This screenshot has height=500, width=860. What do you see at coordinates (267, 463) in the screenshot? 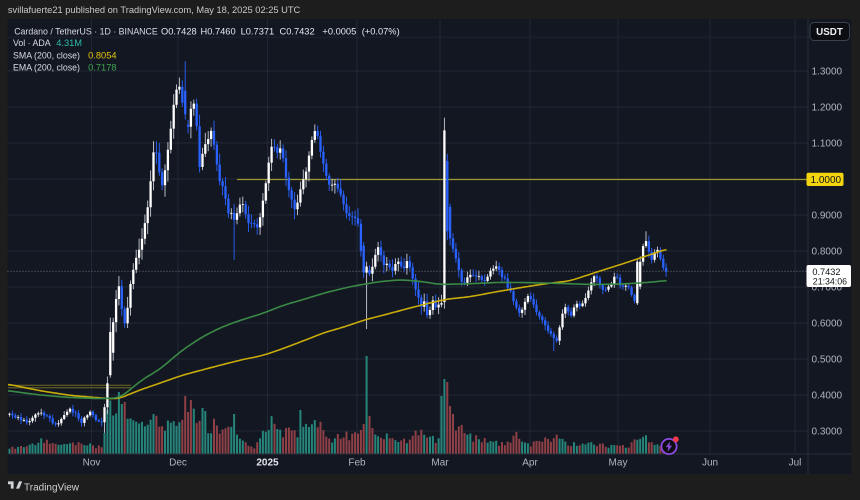
I see `svg-text: 2025` at bounding box center [267, 463].